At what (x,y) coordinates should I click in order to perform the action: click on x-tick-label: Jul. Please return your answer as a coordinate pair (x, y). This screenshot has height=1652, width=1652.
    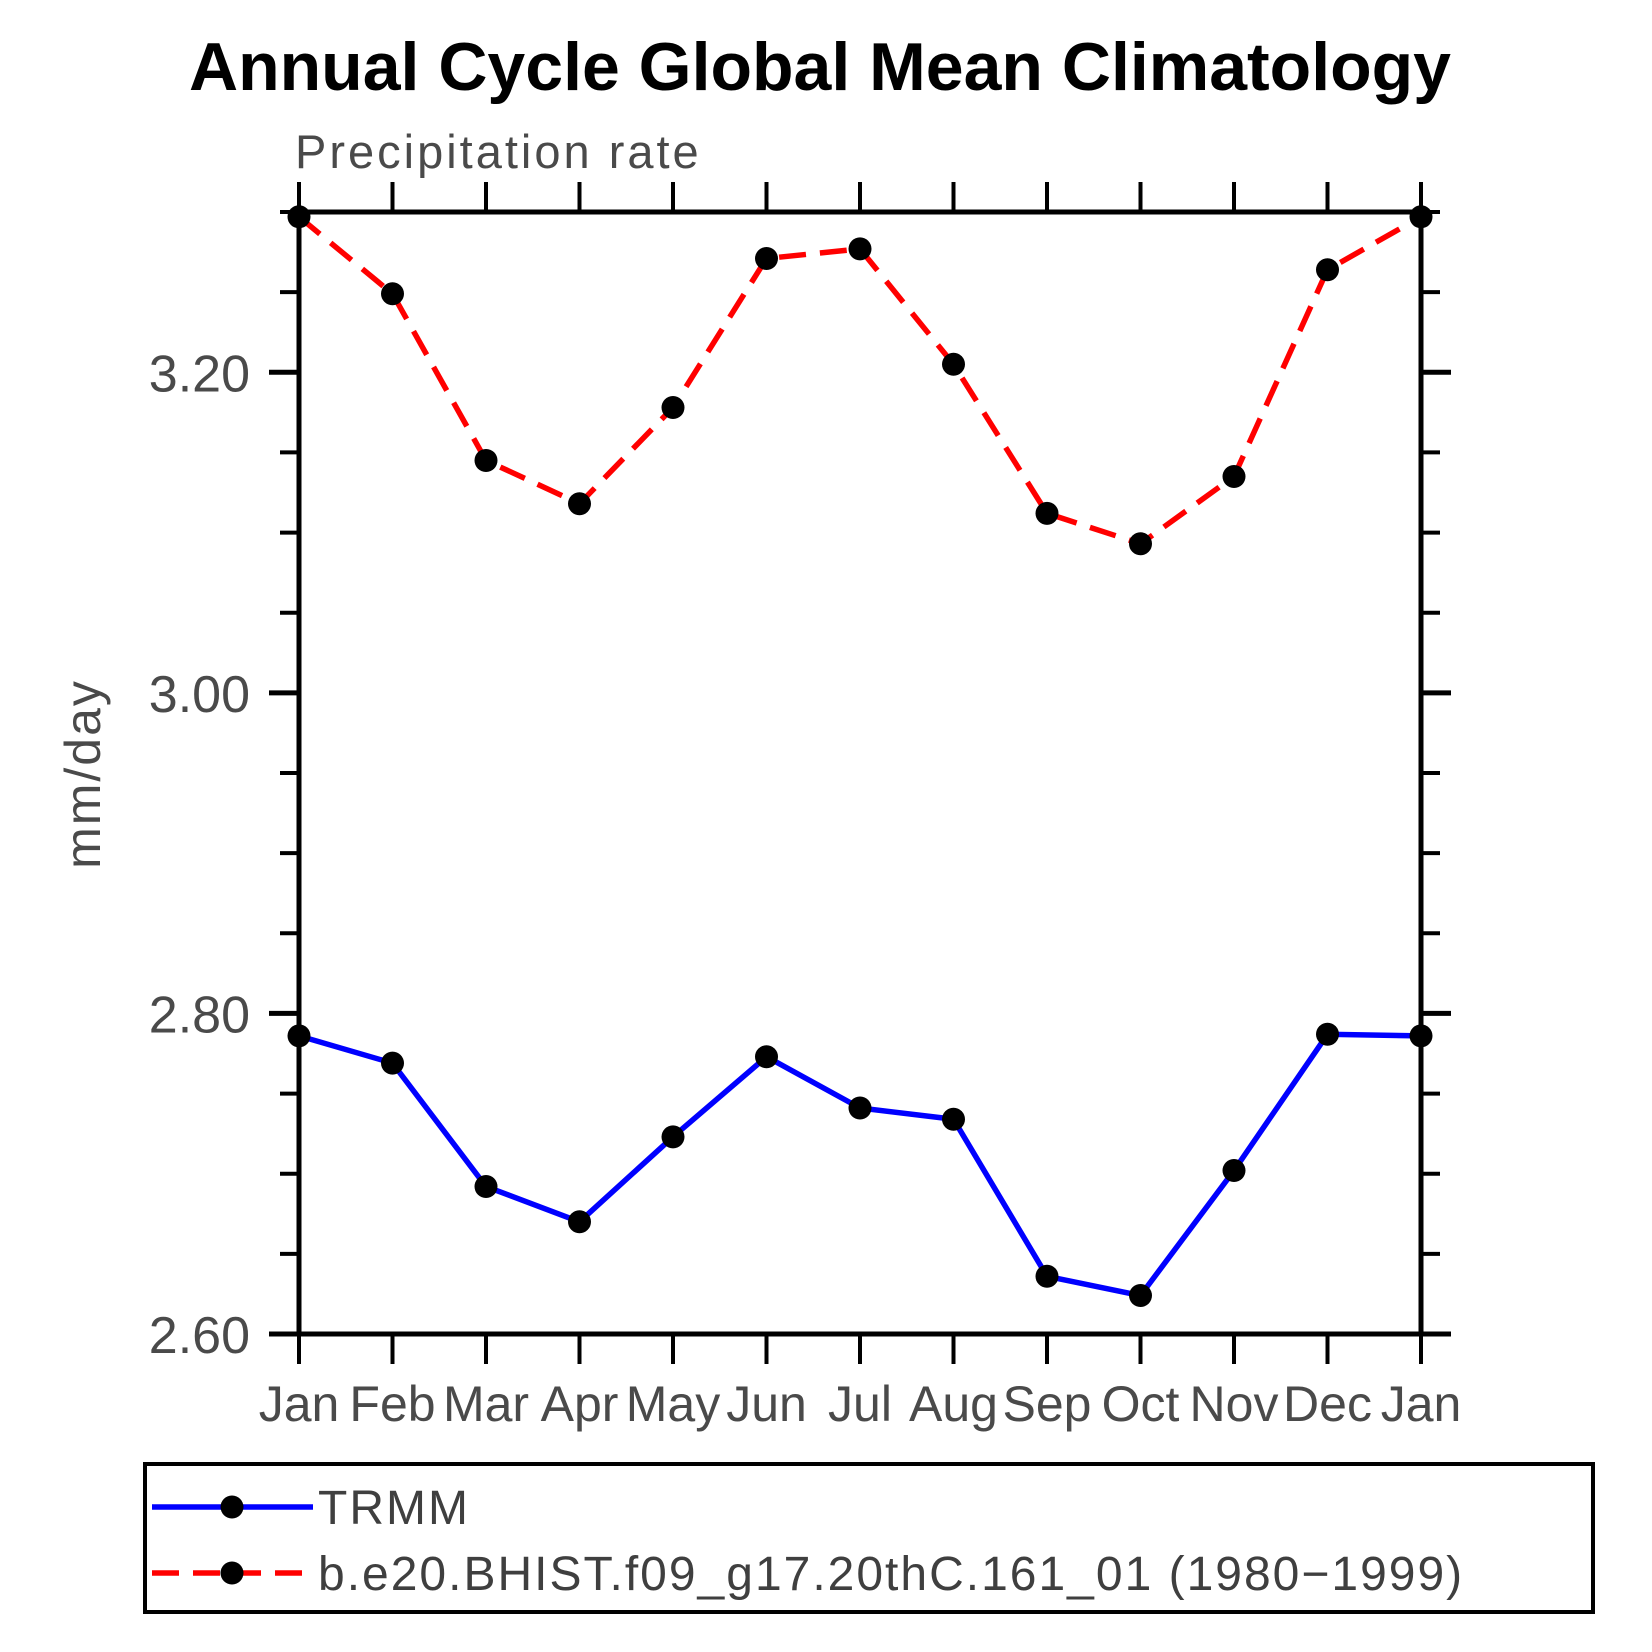
    Looking at the image, I should click on (860, 1404).